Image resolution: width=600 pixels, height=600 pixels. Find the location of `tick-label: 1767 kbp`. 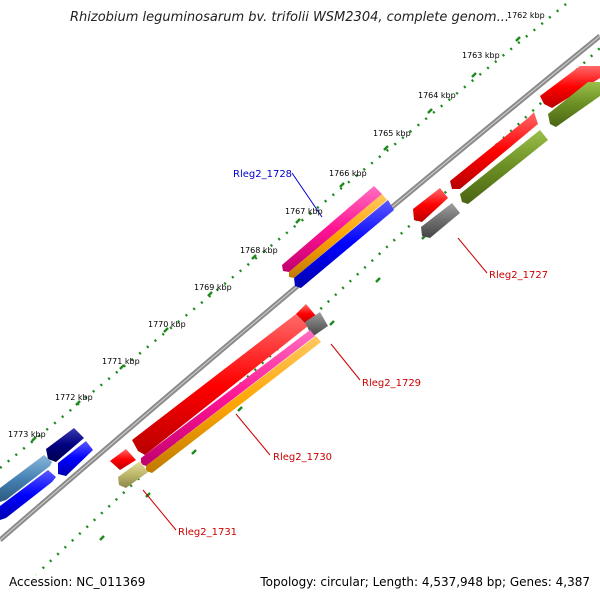

tick-label: 1767 kbp is located at coordinates (304, 211).